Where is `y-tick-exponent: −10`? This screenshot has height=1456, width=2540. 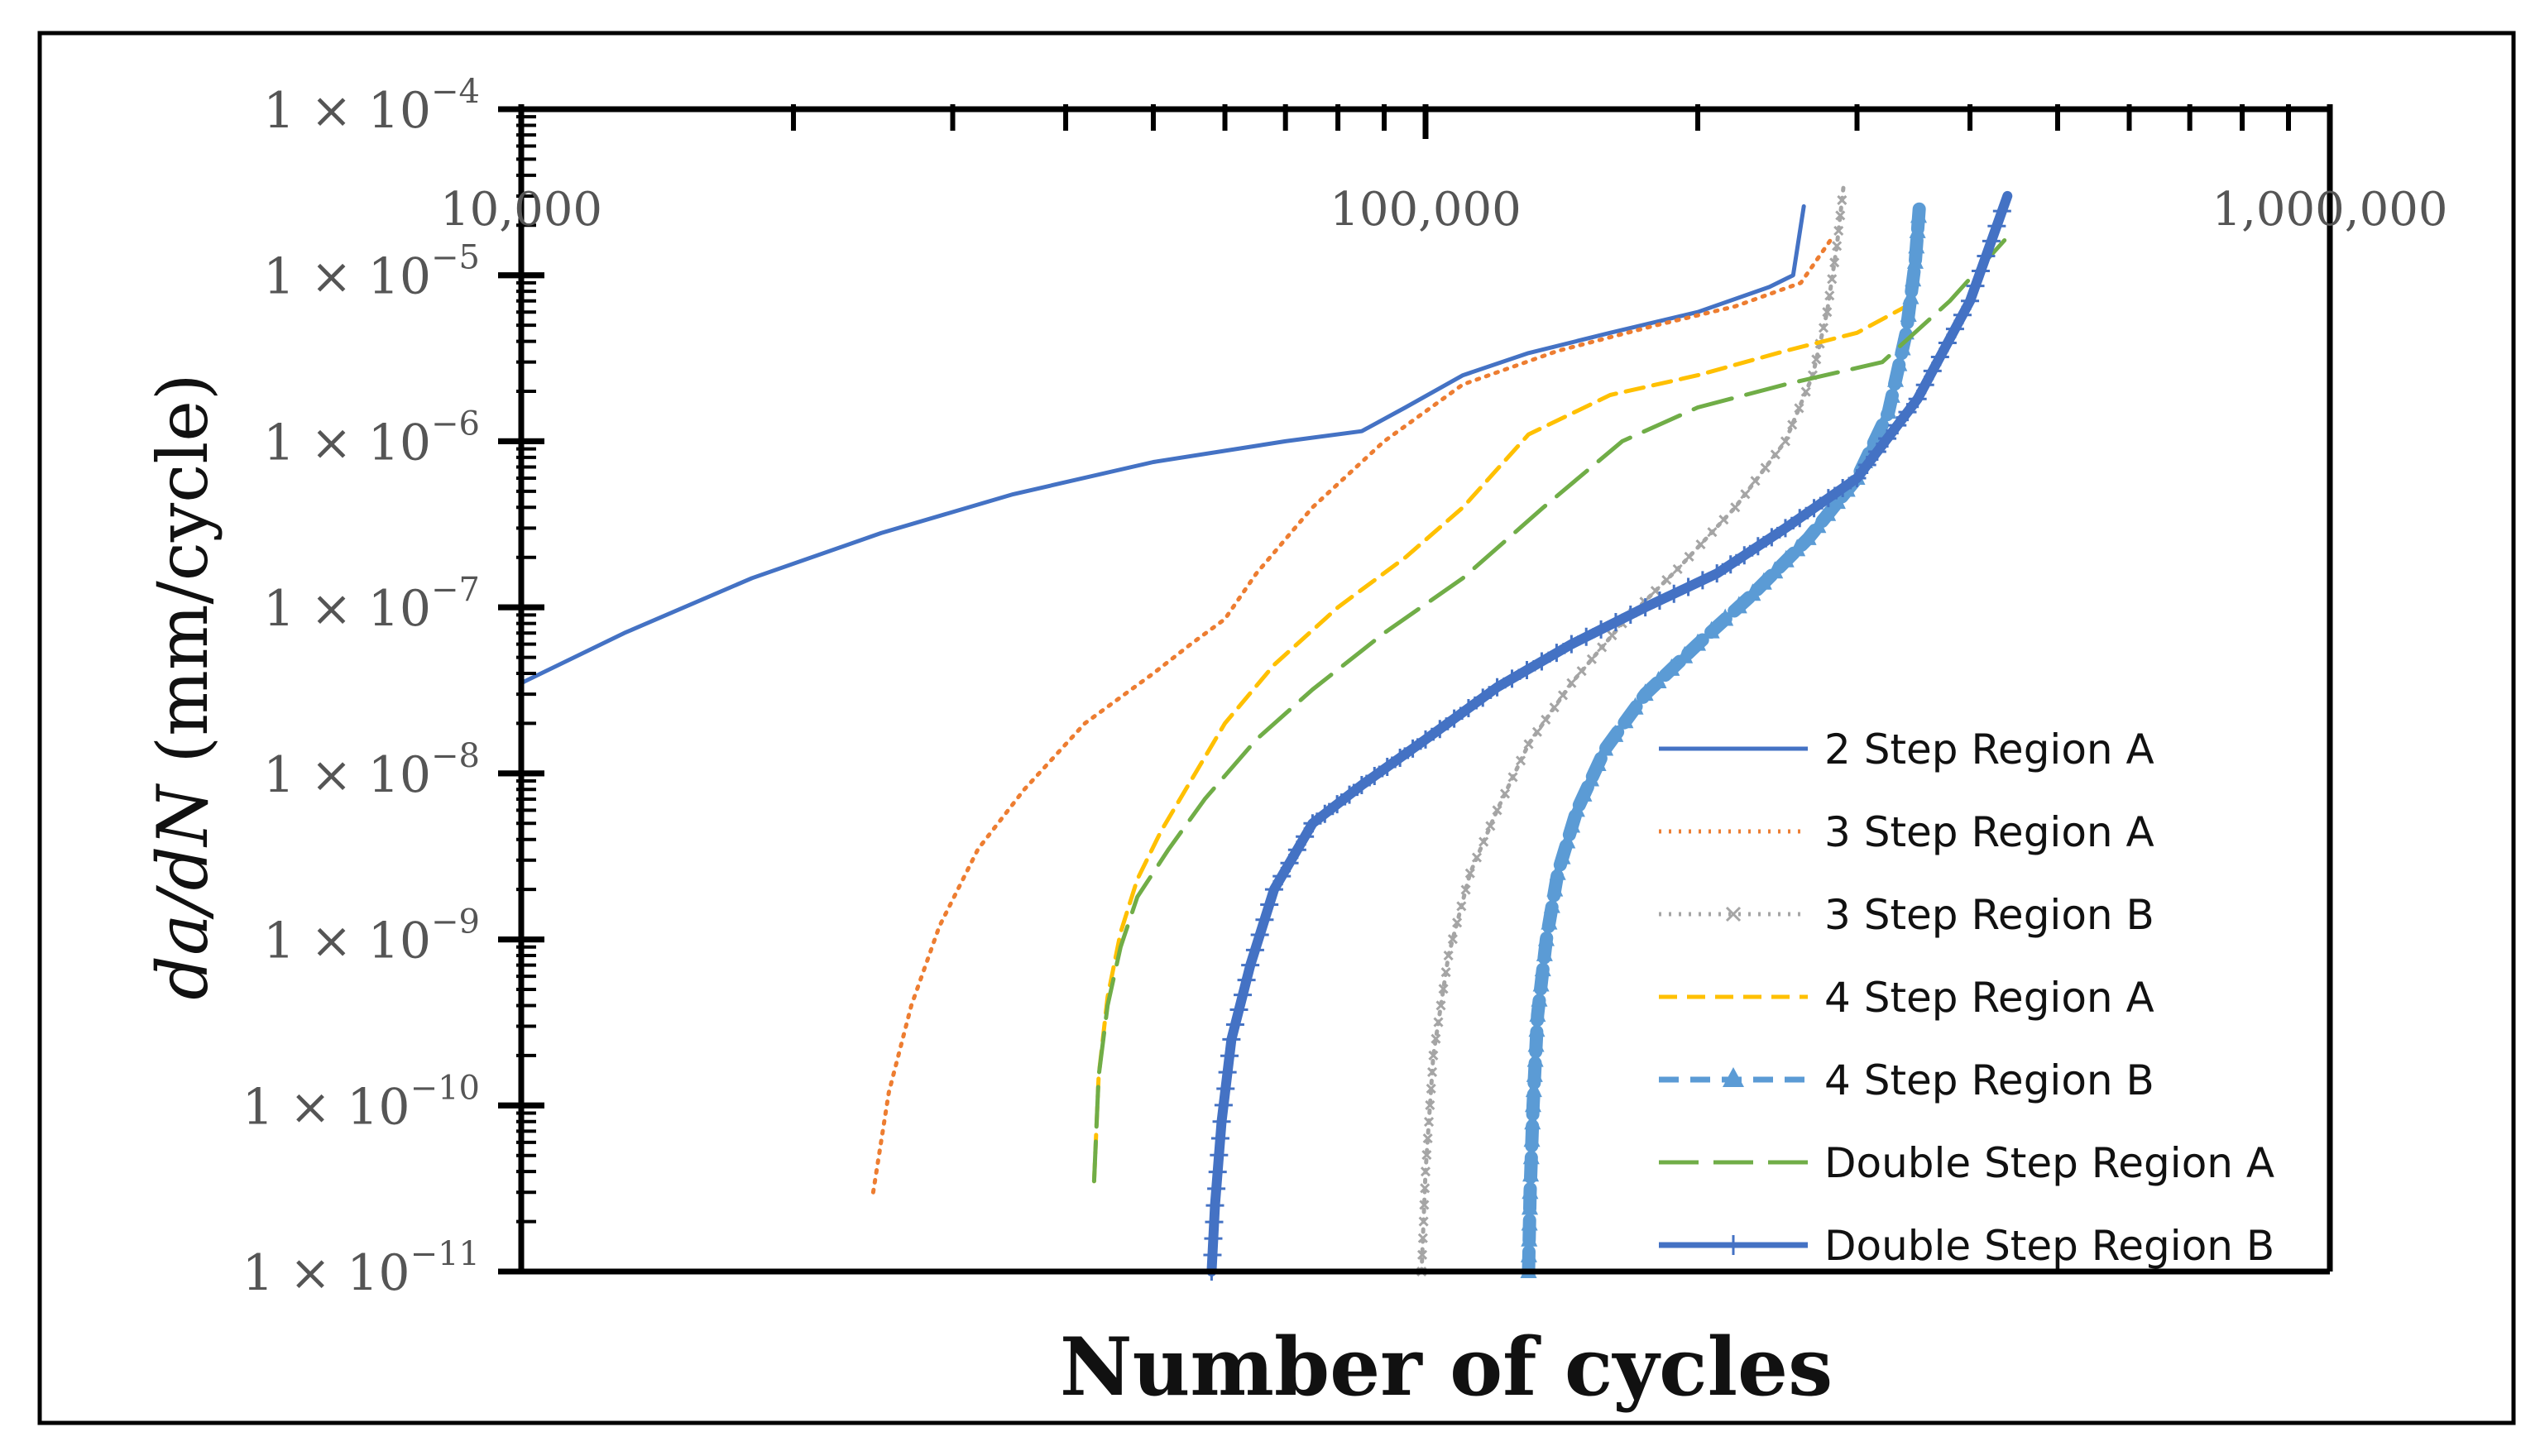
y-tick-exponent: −10 is located at coordinates (445, 1088).